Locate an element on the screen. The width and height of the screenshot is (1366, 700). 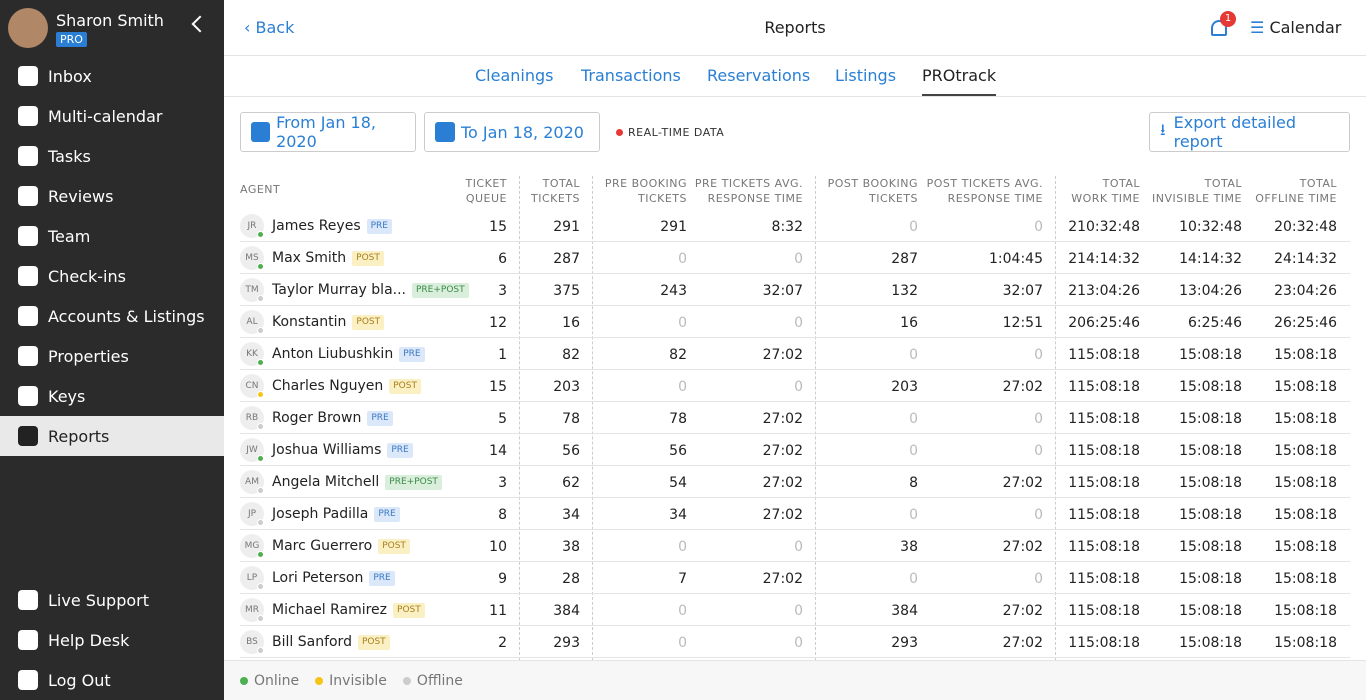
nav-label: Accounts & Listings is located at coordinates (126, 316).